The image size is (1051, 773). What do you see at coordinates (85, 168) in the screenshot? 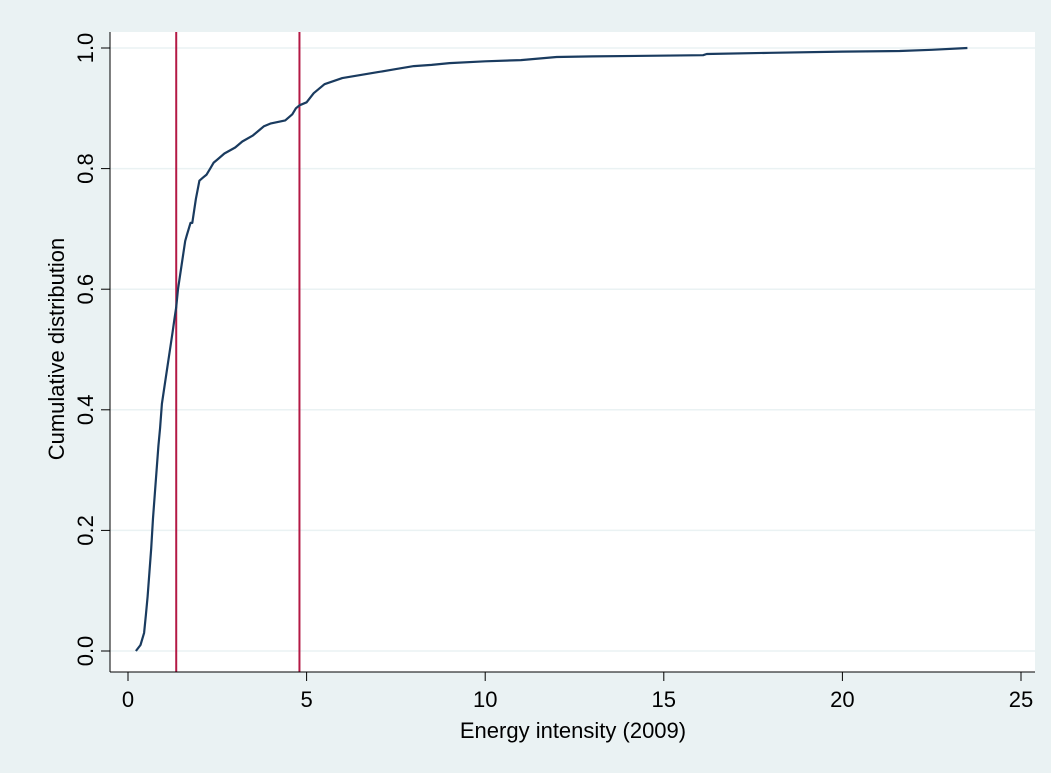
I see `y-tick-label: 0.8` at bounding box center [85, 168].